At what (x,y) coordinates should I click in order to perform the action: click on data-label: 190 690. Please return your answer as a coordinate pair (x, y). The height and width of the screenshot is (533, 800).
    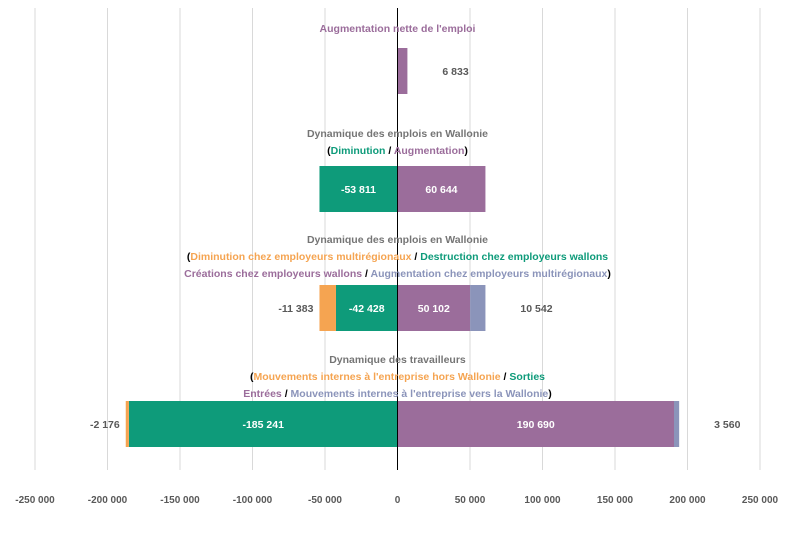
    Looking at the image, I should click on (536, 425).